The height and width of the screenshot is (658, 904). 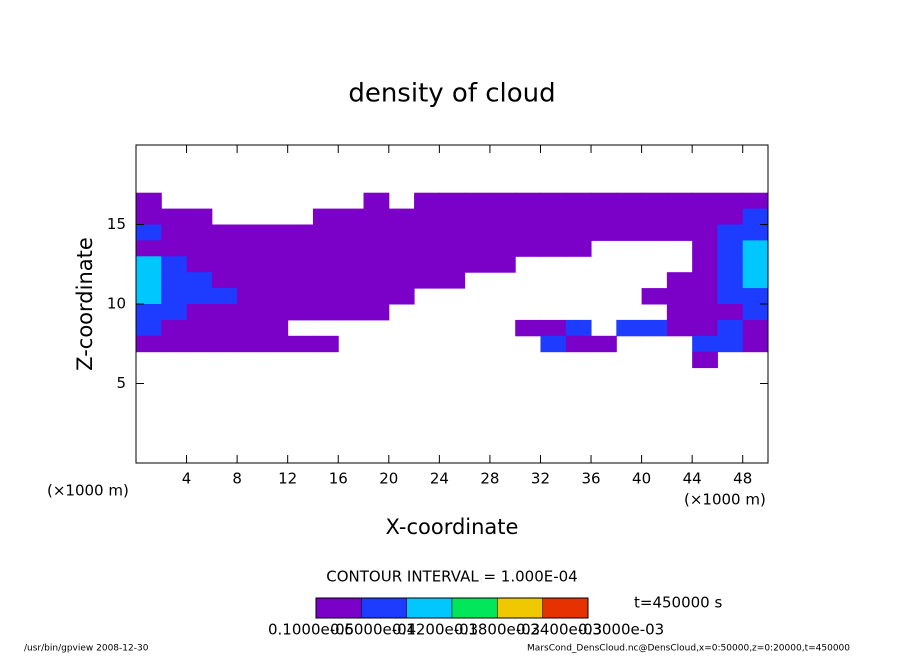 What do you see at coordinates (311, 630) in the screenshot?
I see `colorbar-label: 0.1000e-05` at bounding box center [311, 630].